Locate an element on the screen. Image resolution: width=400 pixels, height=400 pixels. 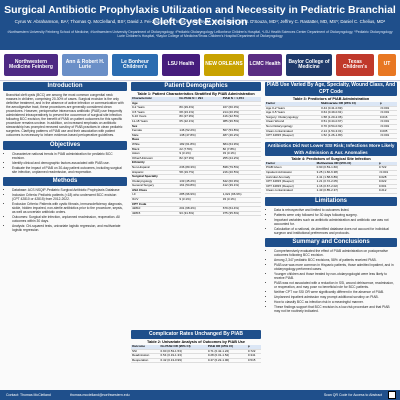
table-cell: Black is located at coordinates (155, 150).